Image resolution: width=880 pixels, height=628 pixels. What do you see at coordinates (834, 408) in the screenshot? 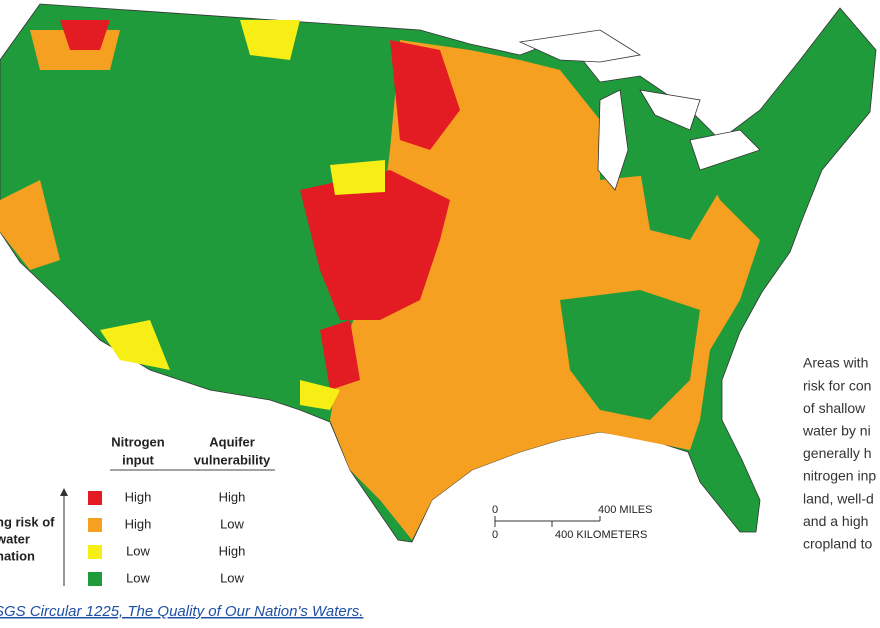
I see `side-text-line: of shallow` at bounding box center [834, 408].